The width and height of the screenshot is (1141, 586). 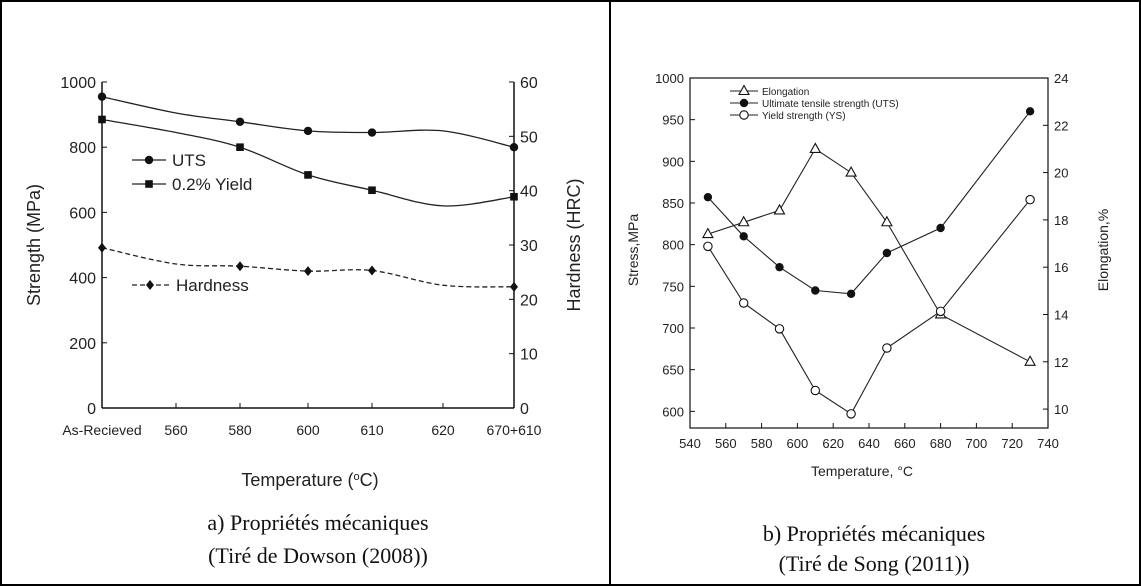 I want to click on a-ytick-label: 800, so click(x=82, y=148).